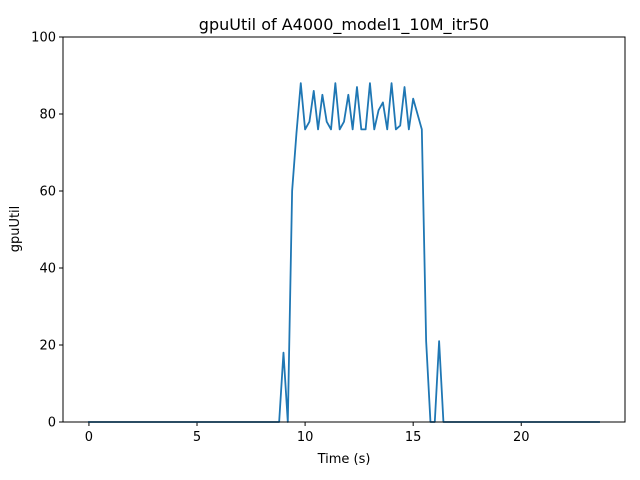  Describe the element at coordinates (413, 437) in the screenshot. I see `x-tick-label: 15` at that location.